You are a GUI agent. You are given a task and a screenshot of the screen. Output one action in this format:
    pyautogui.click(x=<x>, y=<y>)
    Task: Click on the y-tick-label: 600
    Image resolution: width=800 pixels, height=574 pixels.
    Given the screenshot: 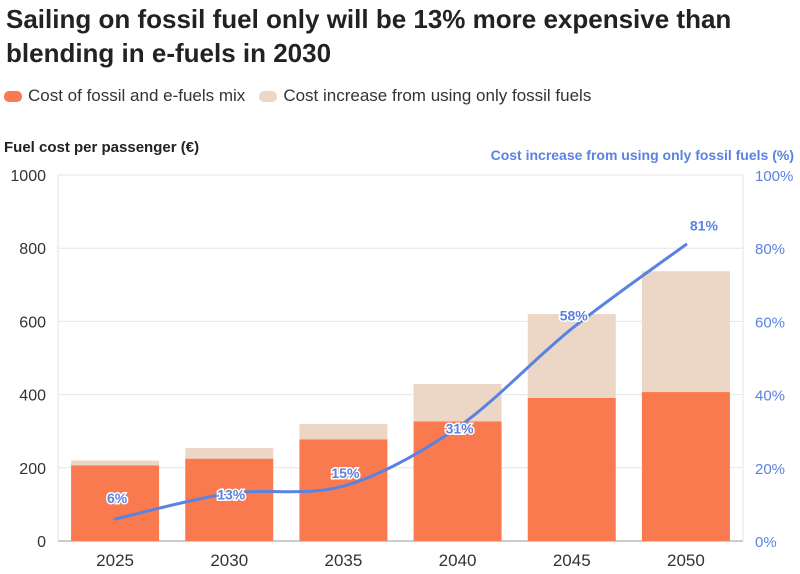 What is the action you would take?
    pyautogui.click(x=32, y=322)
    